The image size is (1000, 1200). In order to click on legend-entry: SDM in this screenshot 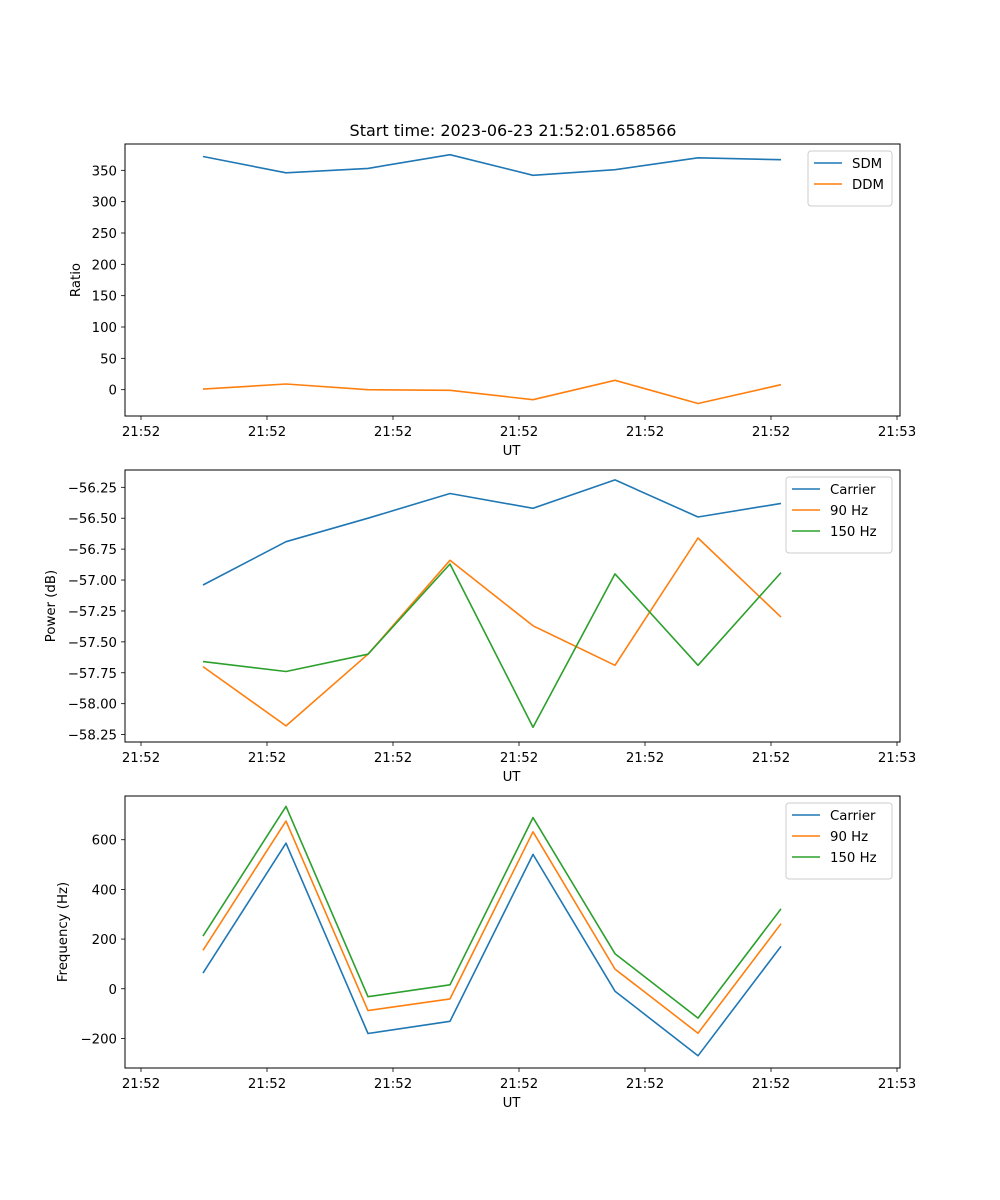, I will do `click(867, 164)`.